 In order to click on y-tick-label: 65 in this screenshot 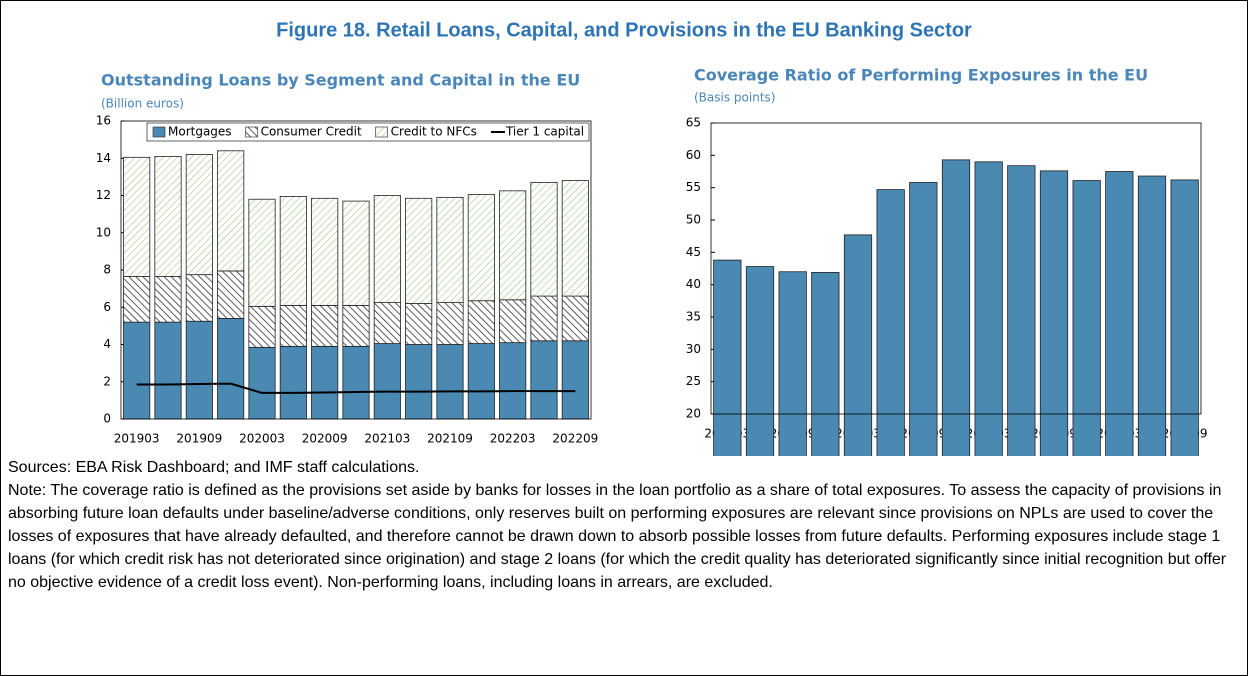, I will do `click(693, 123)`.